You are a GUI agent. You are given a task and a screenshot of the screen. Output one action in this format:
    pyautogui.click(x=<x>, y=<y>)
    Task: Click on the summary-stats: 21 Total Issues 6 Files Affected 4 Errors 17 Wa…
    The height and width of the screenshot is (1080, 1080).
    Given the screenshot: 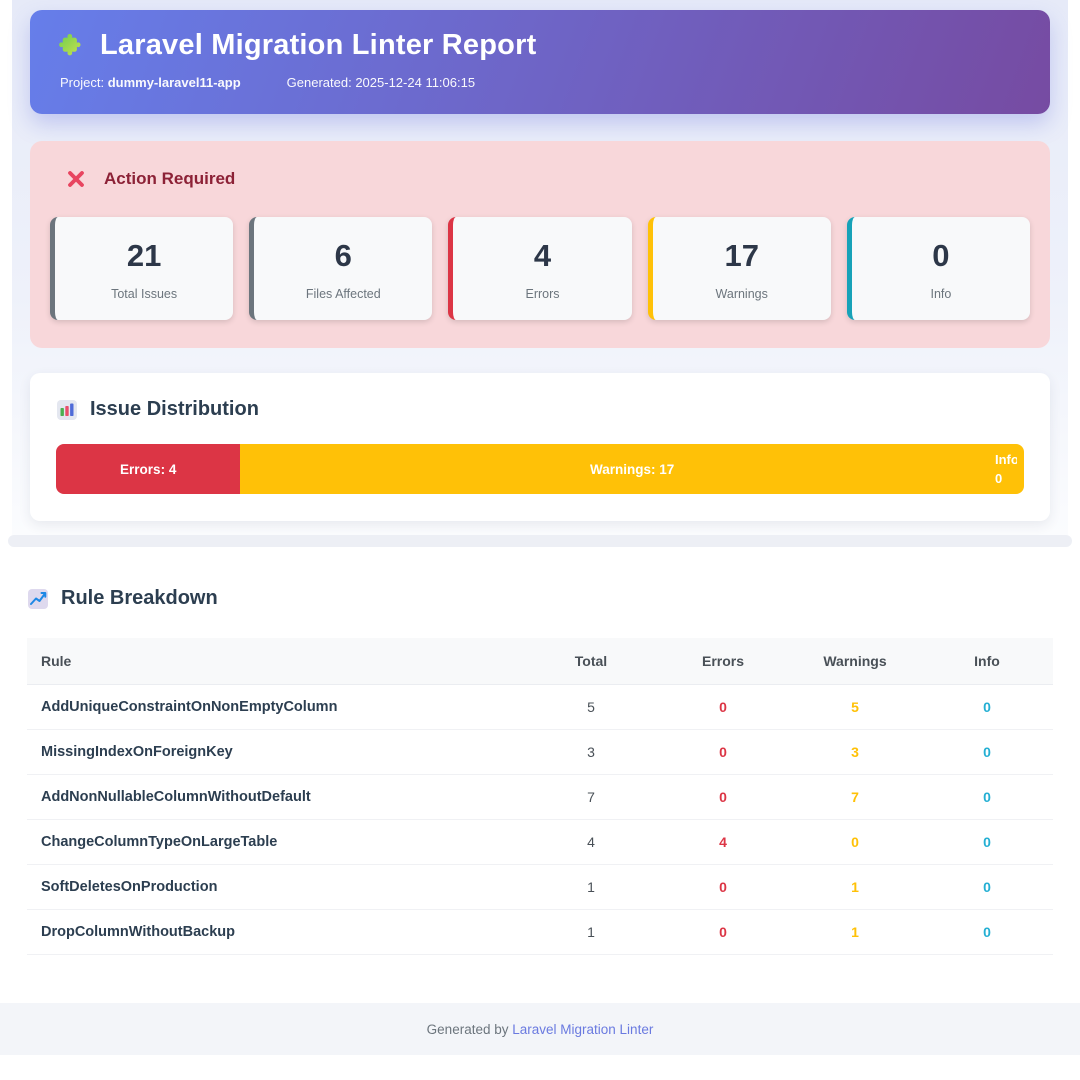 What is the action you would take?
    pyautogui.click(x=540, y=268)
    